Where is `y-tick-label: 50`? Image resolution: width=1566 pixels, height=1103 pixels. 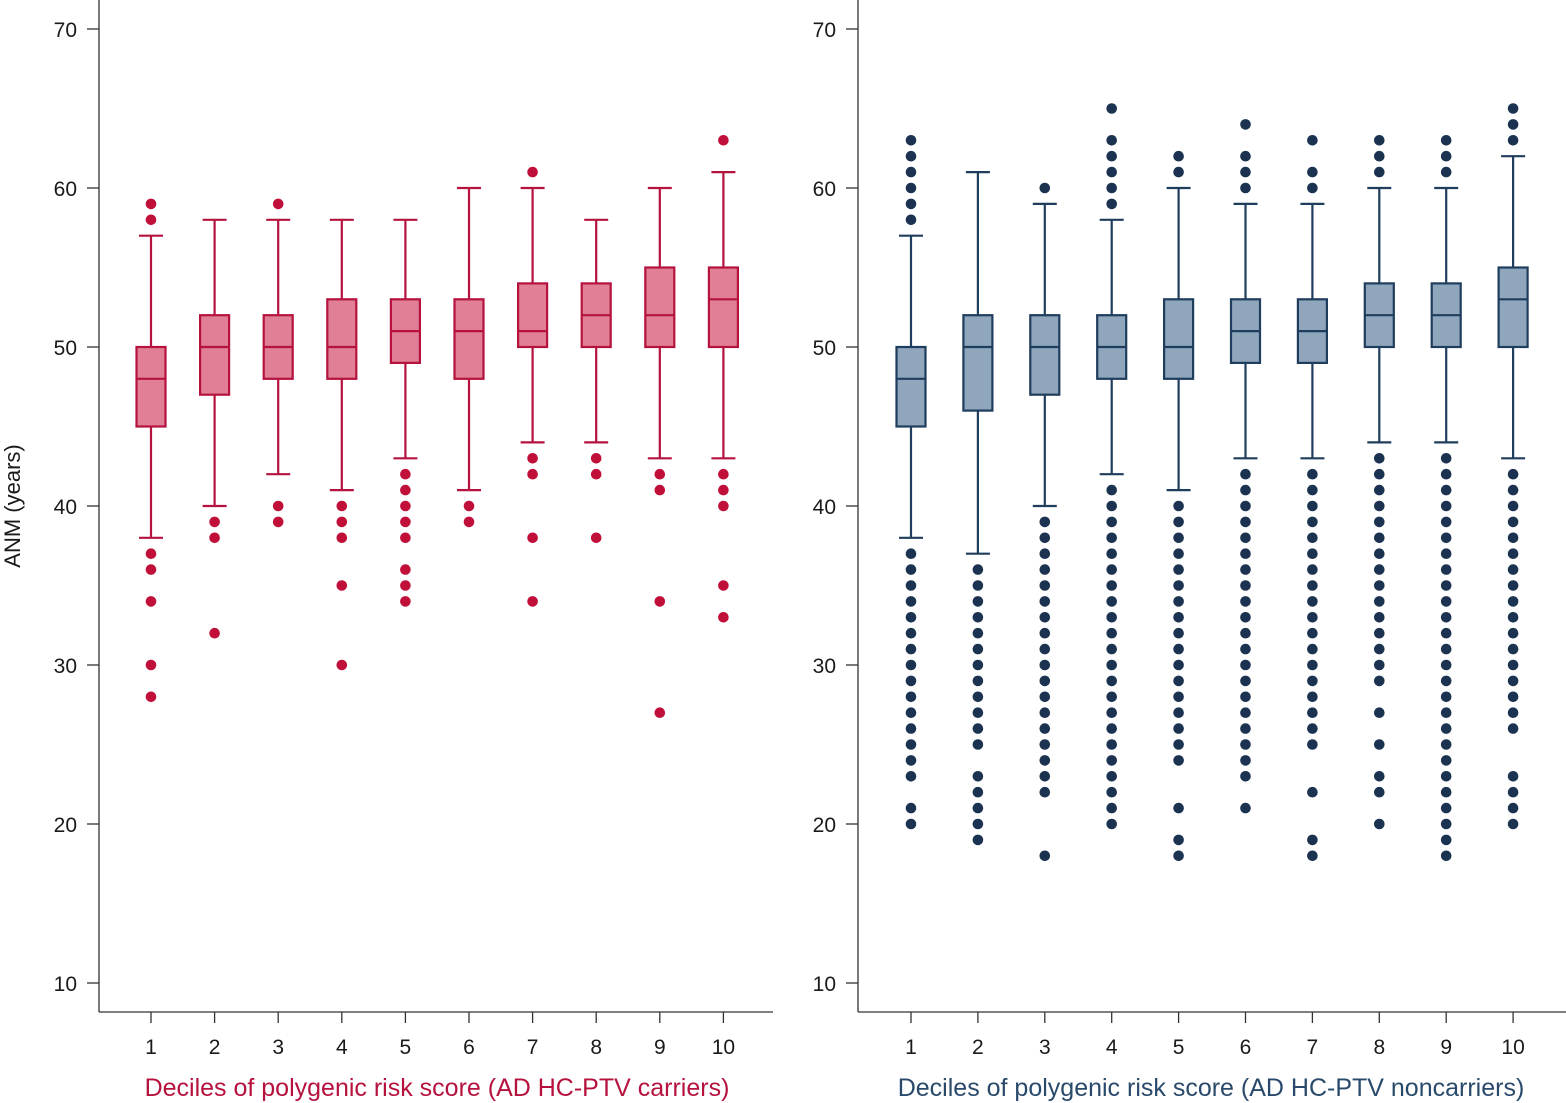 y-tick-label: 50 is located at coordinates (65, 348).